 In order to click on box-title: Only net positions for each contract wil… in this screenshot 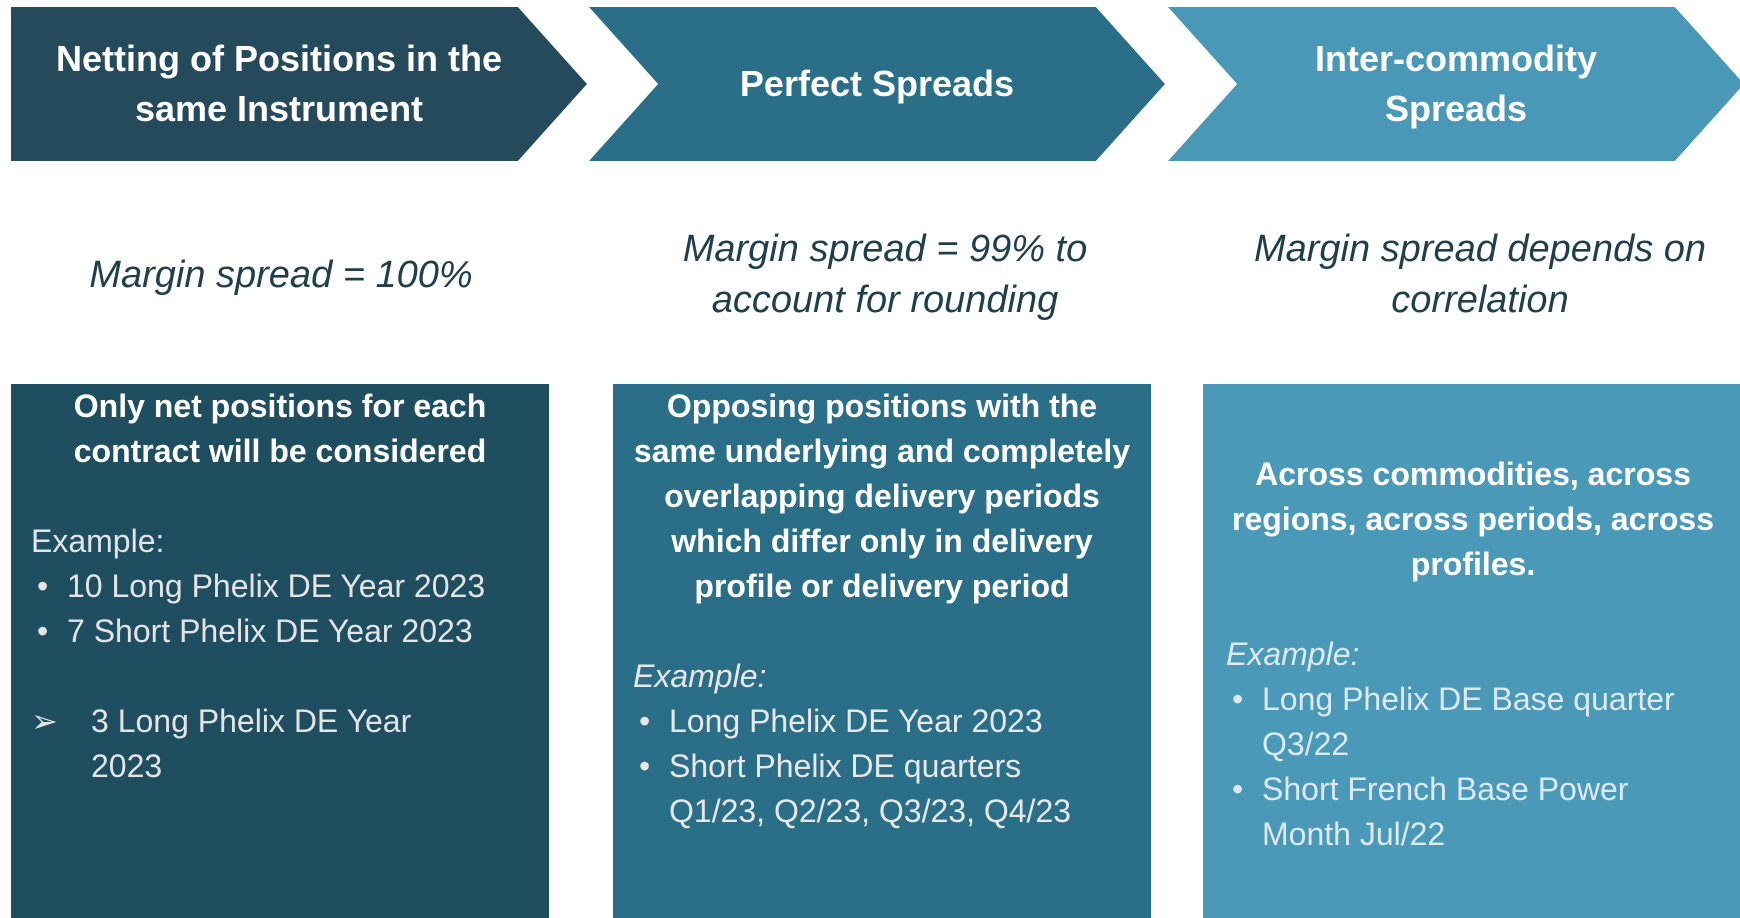, I will do `click(280, 428)`.